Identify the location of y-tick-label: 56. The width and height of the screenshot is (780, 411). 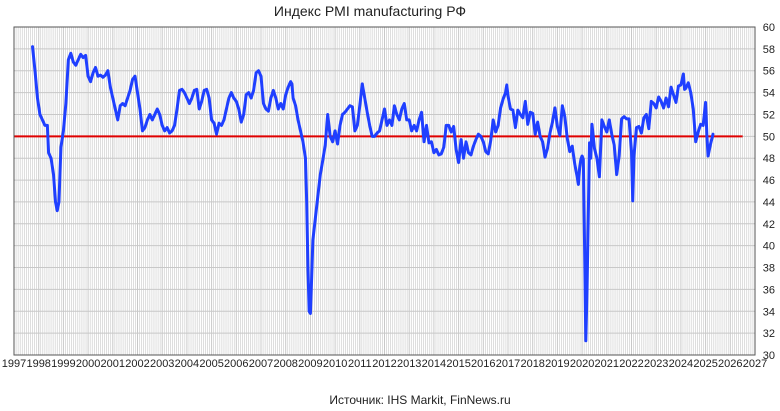
(769, 72).